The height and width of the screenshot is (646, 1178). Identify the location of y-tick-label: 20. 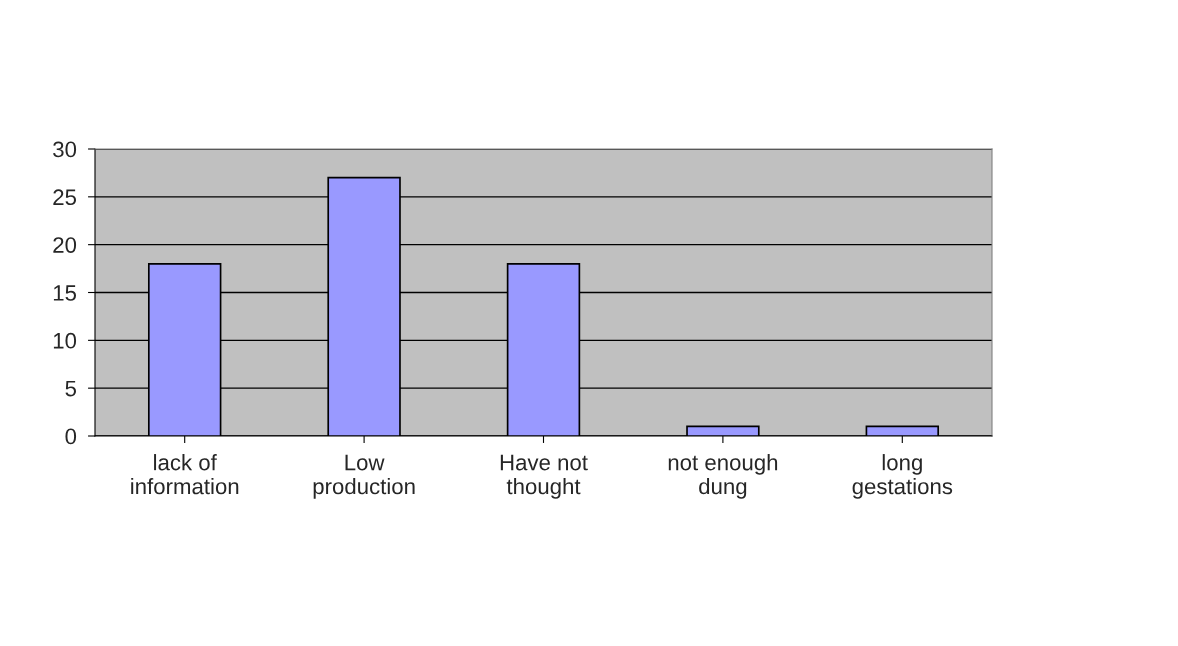
(65, 245).